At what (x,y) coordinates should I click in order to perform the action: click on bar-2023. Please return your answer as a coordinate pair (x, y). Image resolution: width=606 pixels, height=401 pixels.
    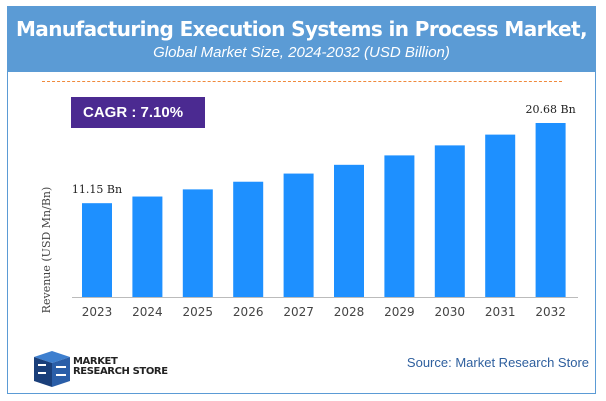
    Looking at the image, I should click on (97, 250).